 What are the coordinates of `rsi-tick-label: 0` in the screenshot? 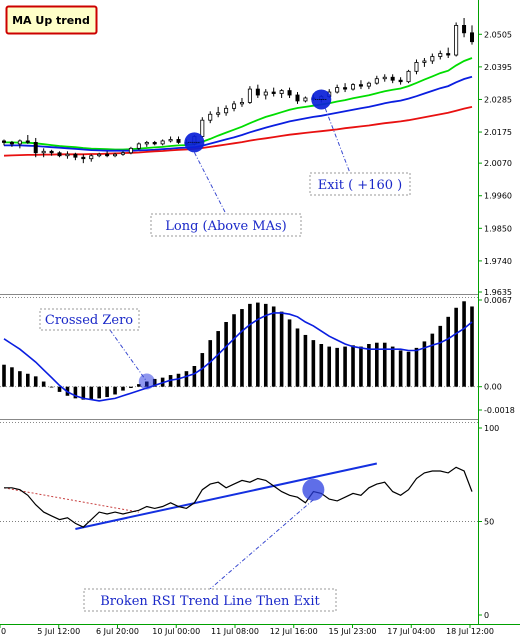 It's located at (486, 615).